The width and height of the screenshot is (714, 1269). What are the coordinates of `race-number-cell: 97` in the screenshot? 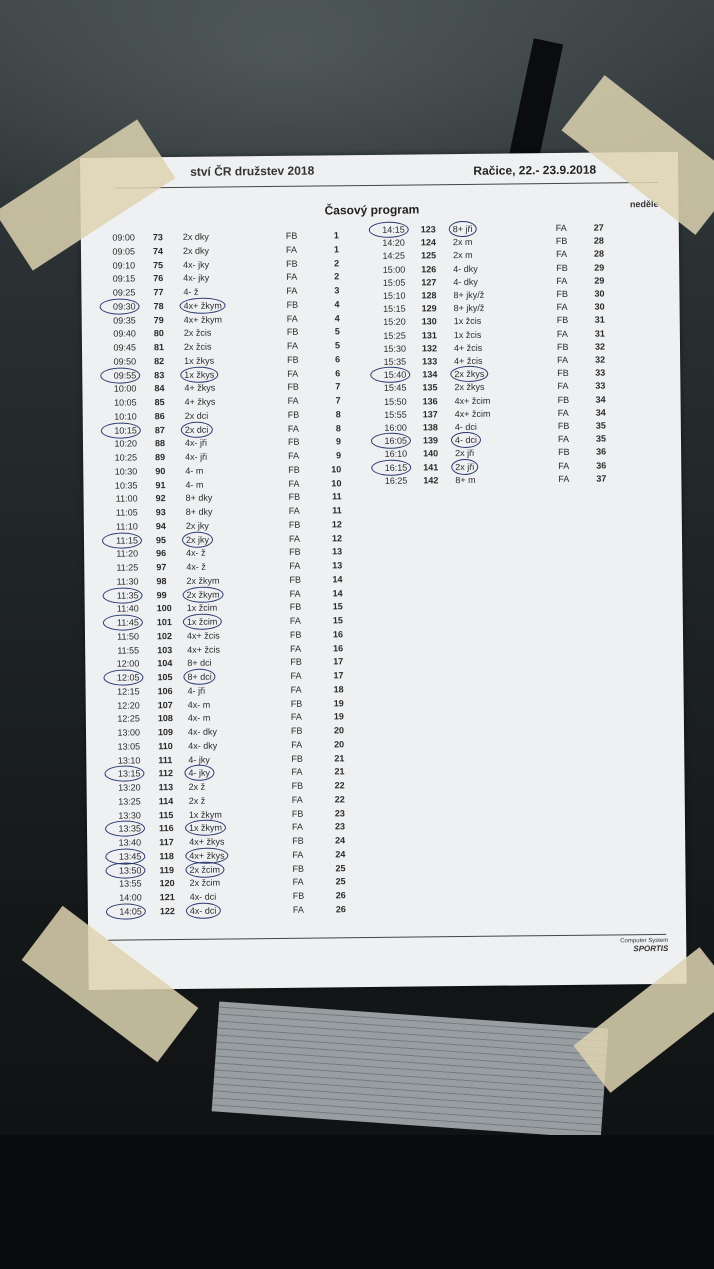 It's located at (161, 567).